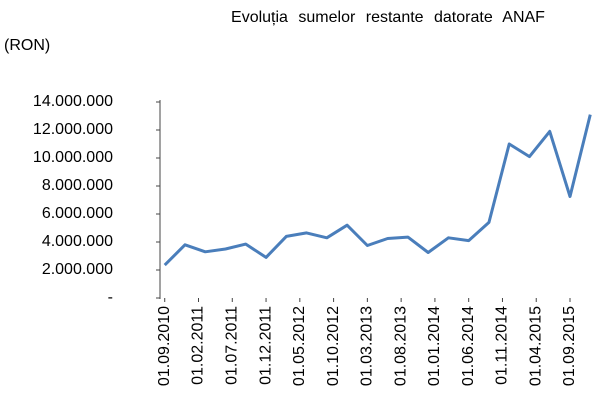 The height and width of the screenshot is (416, 605). What do you see at coordinates (231, 345) in the screenshot?
I see `x-tick-label: 01.07.2011` at bounding box center [231, 345].